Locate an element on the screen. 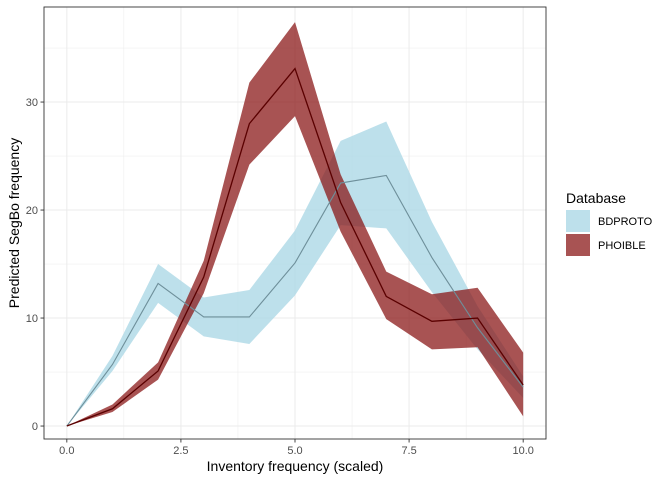 Image resolution: width=672 pixels, height=480 pixels. x-tick-label: 5.0 is located at coordinates (294, 451).